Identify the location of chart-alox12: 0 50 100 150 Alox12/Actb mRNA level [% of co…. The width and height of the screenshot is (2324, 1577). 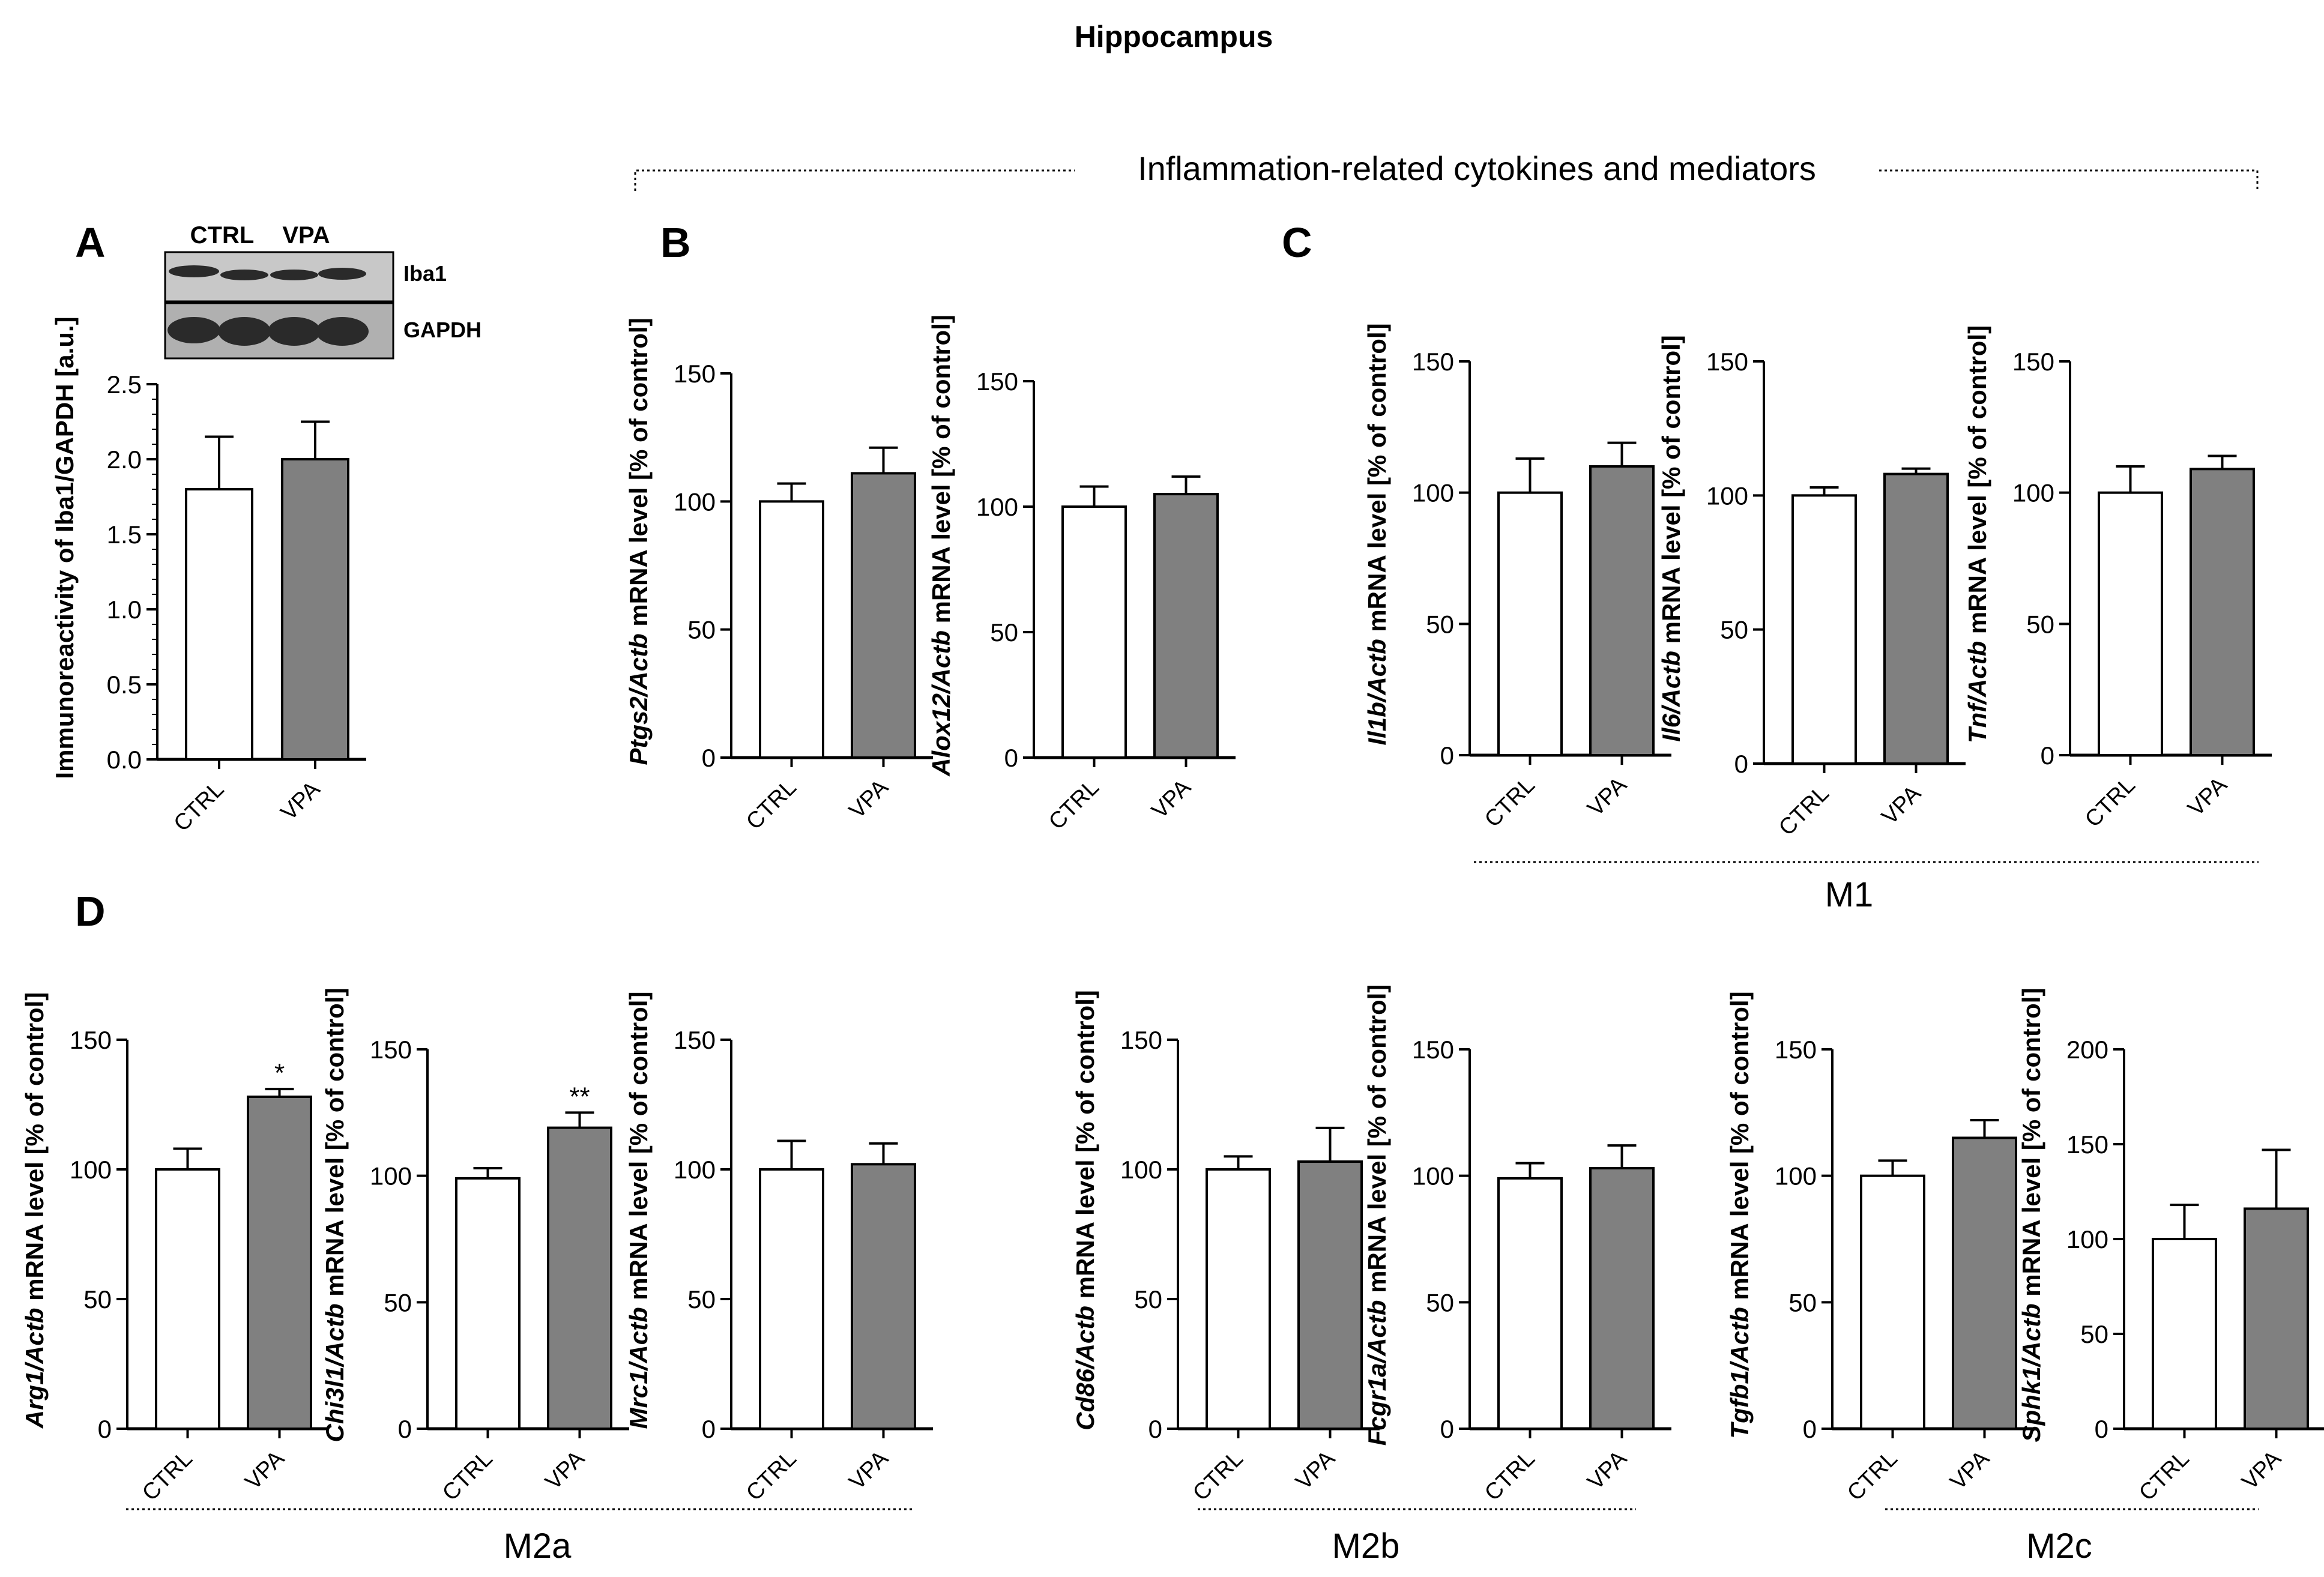
(1081, 575).